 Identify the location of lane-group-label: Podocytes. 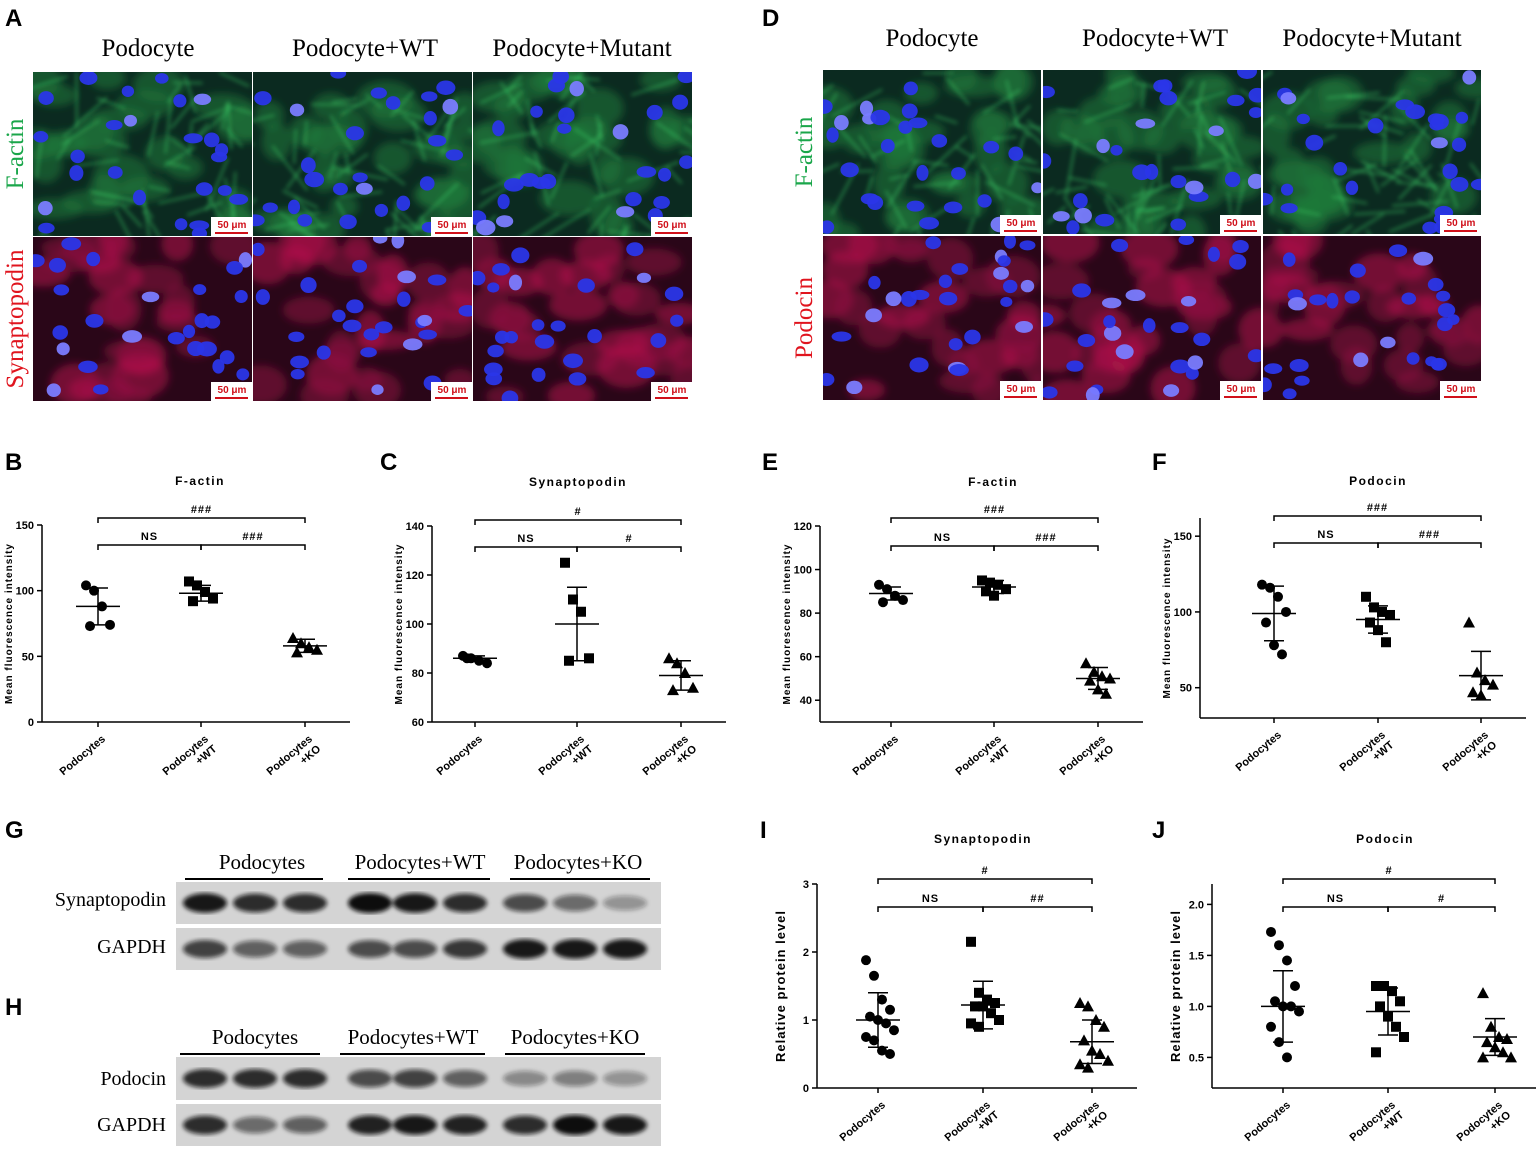
(262, 862).